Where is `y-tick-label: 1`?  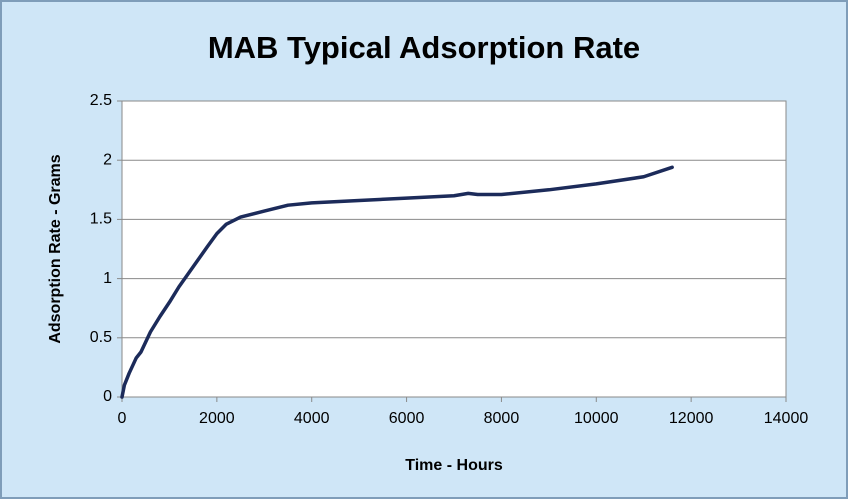
y-tick-label: 1 is located at coordinates (107, 278).